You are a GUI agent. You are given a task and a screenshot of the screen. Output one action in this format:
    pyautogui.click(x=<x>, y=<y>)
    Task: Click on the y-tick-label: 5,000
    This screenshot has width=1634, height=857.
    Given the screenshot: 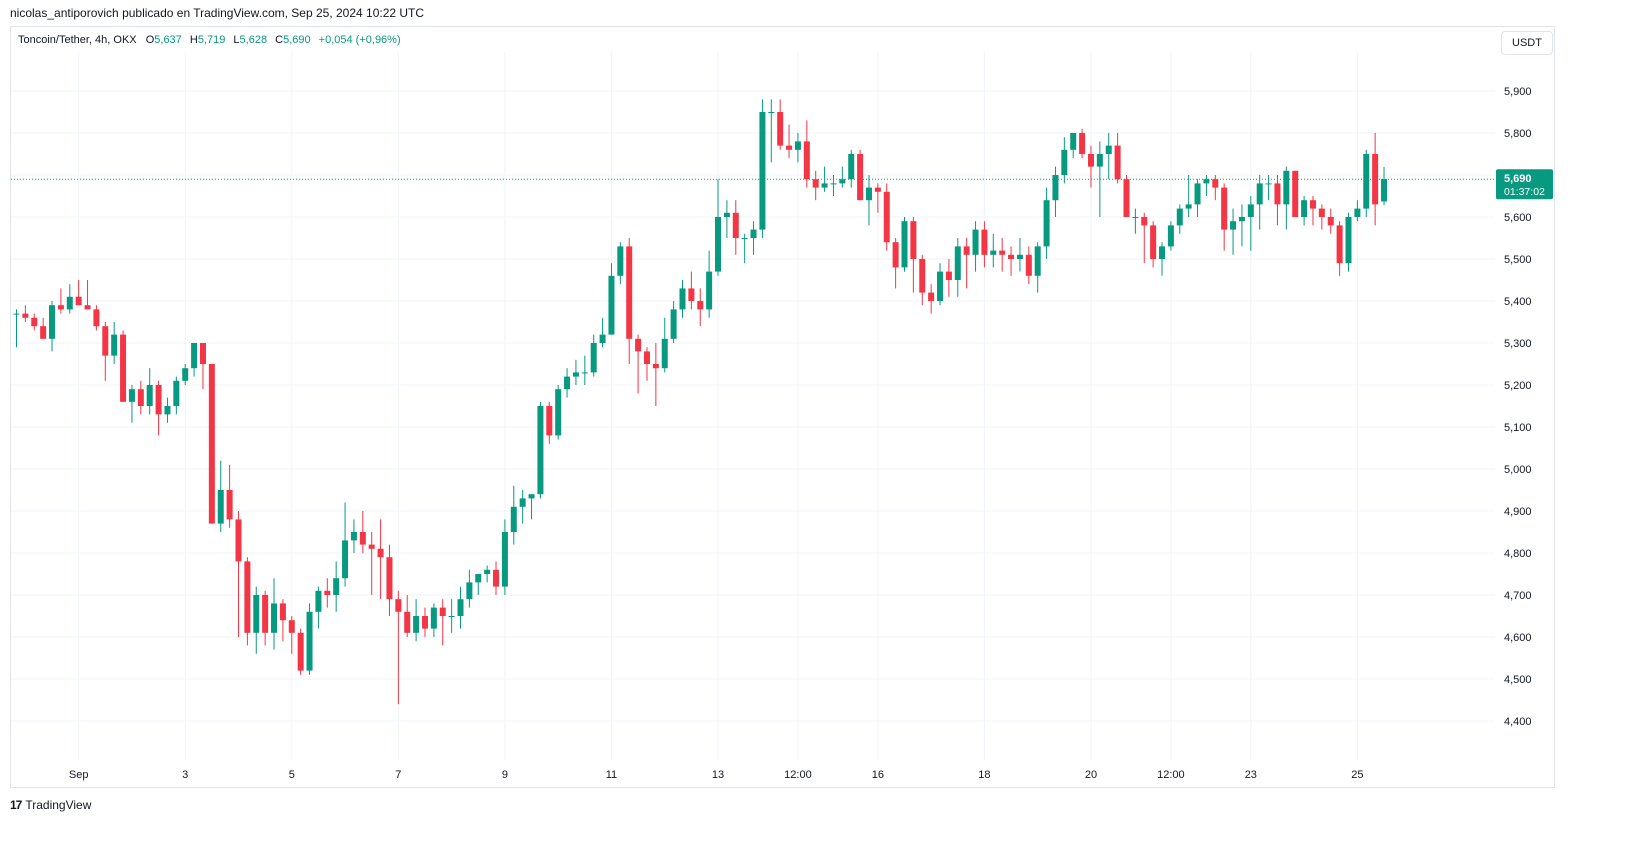 What is the action you would take?
    pyautogui.click(x=1518, y=470)
    